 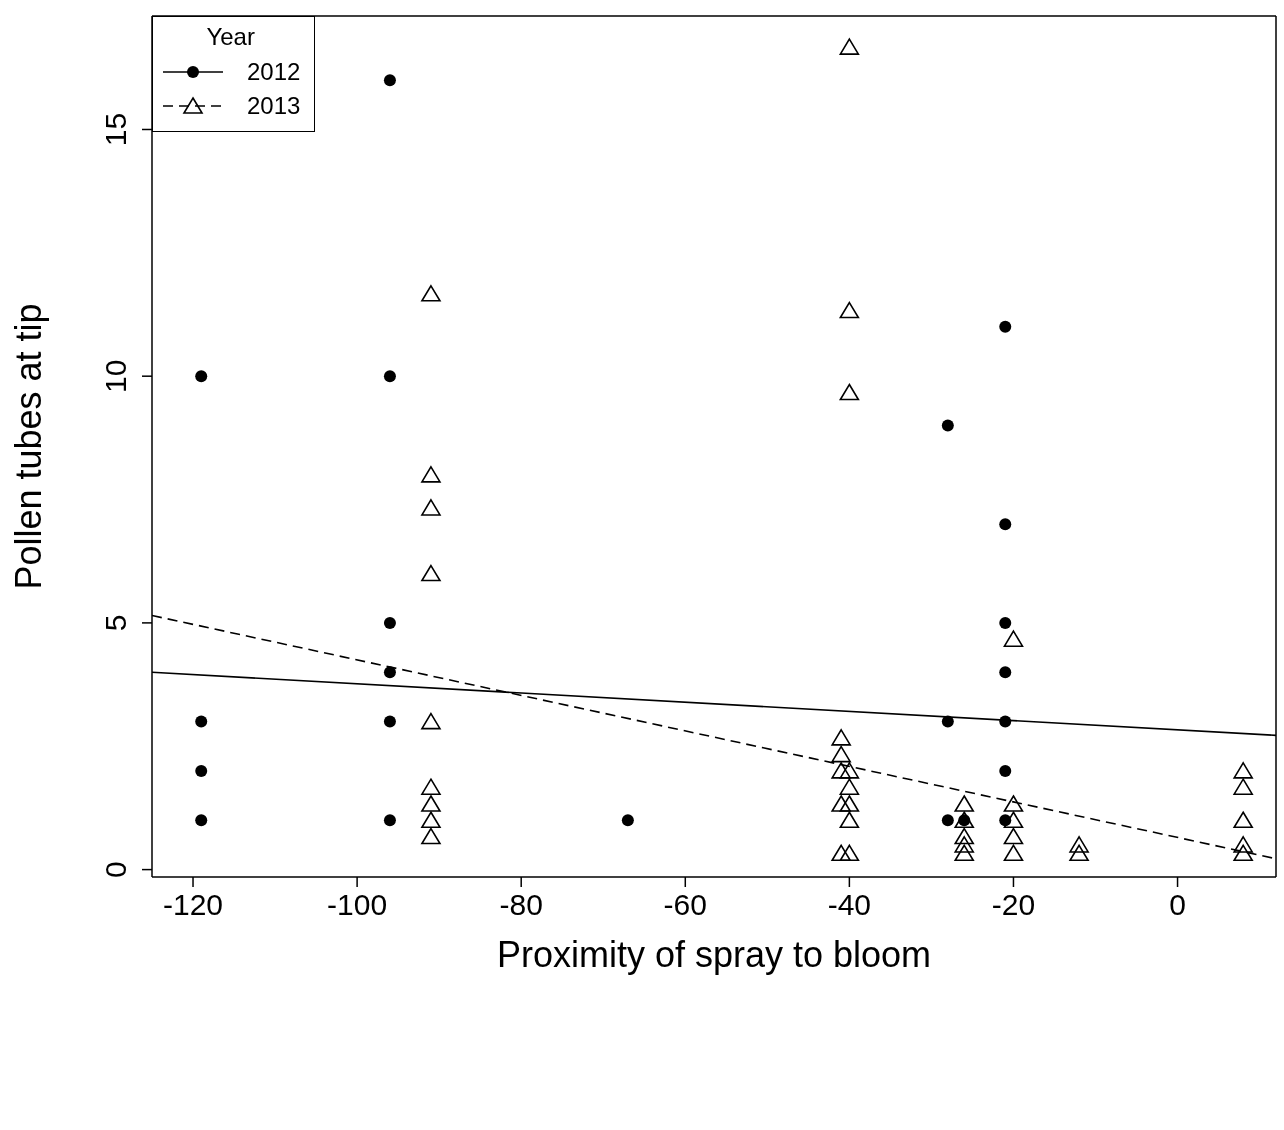 What do you see at coordinates (115, 623) in the screenshot?
I see `y-tick-label: 5` at bounding box center [115, 623].